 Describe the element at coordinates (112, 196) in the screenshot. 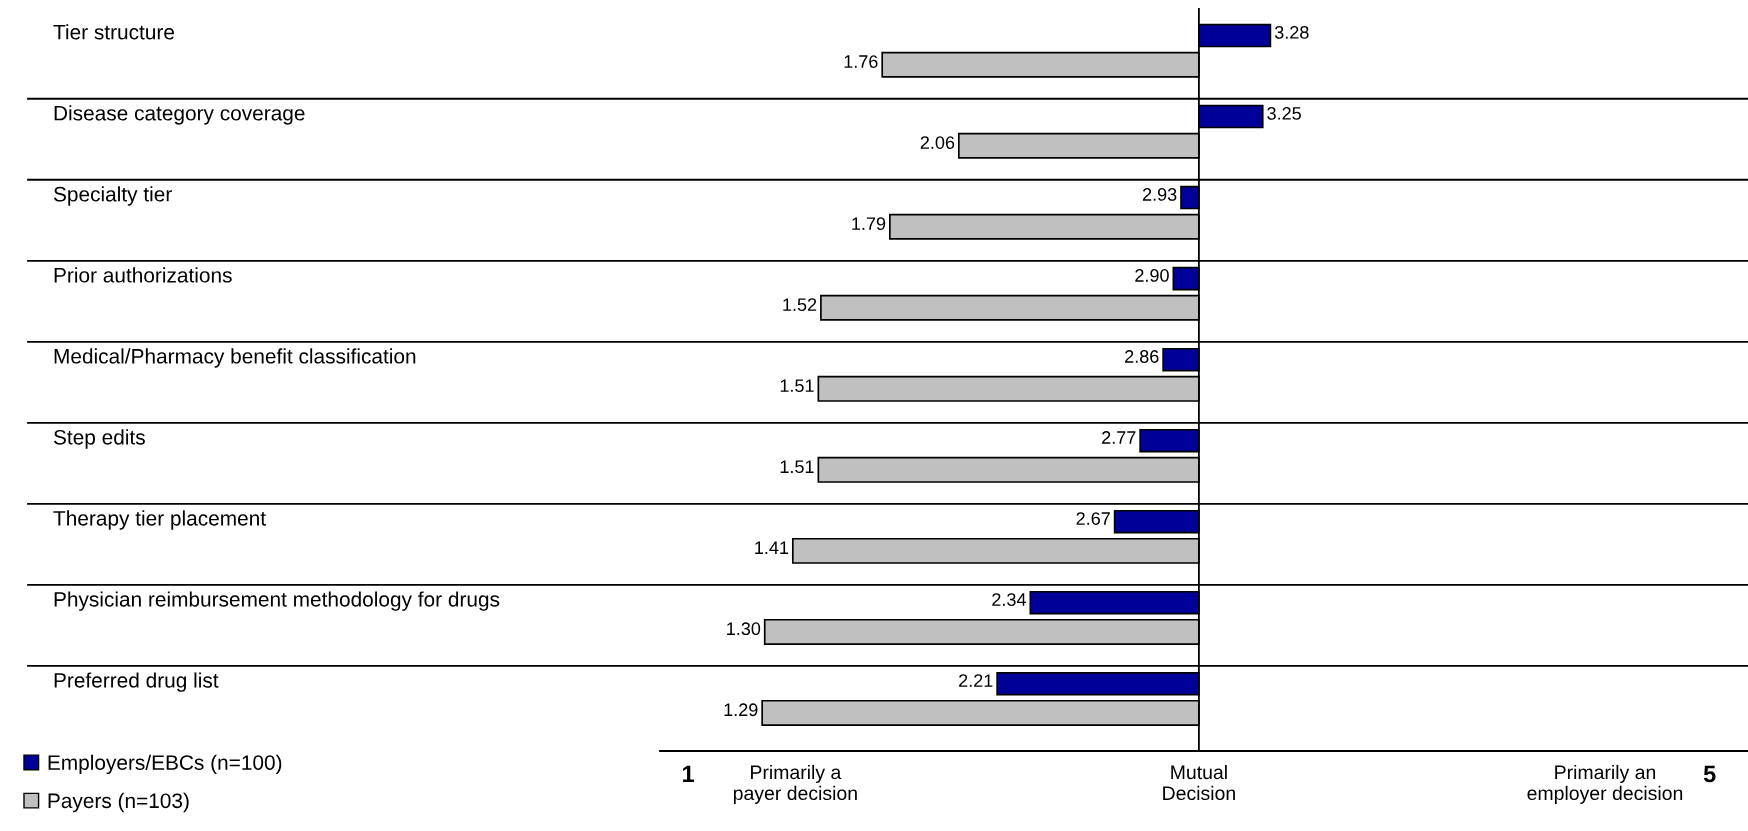

I see `y-tick-label: Specialty tier` at that location.